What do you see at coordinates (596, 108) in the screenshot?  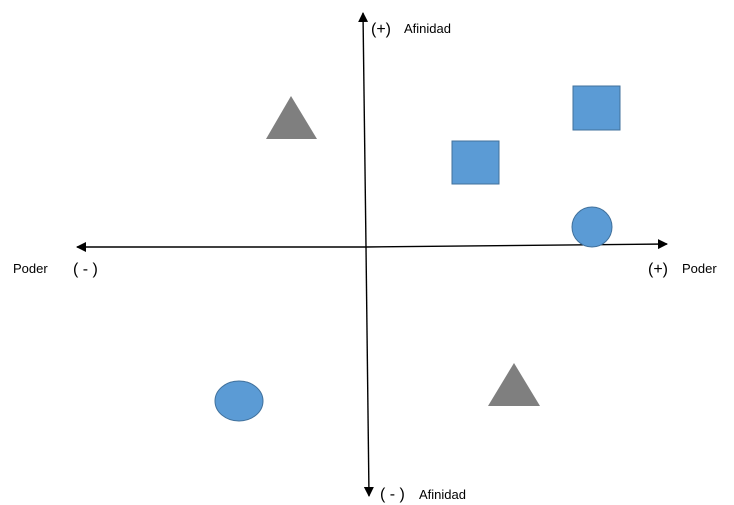 I see `square-top-right` at bounding box center [596, 108].